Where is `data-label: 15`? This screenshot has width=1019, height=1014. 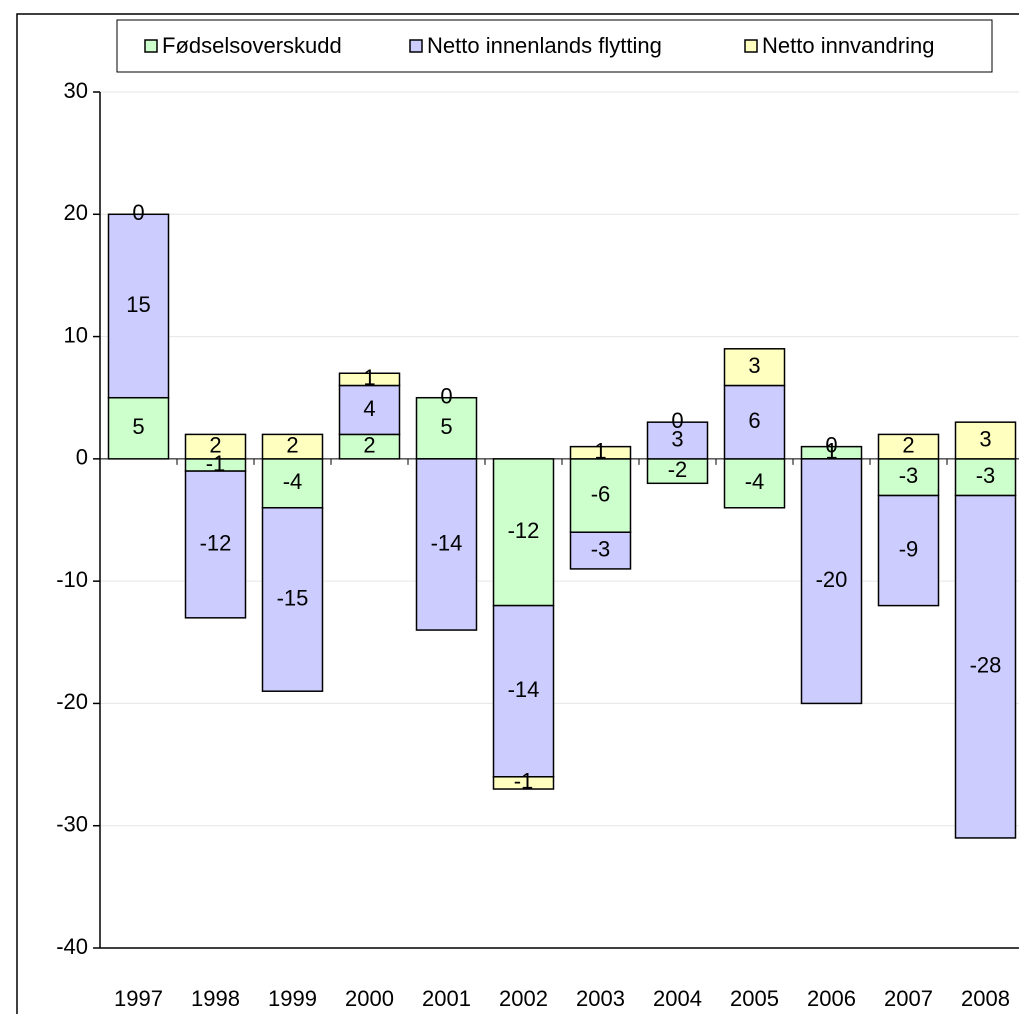 data-label: 15 is located at coordinates (138, 304).